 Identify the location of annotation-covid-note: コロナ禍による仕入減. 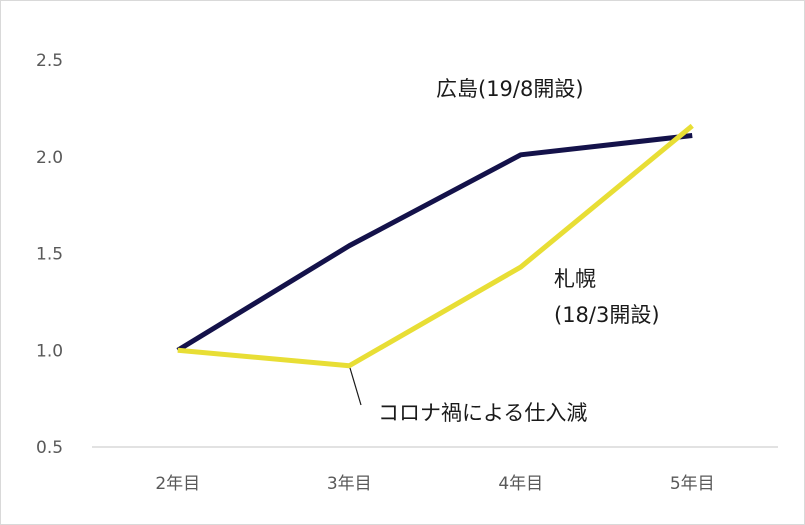
(482, 413).